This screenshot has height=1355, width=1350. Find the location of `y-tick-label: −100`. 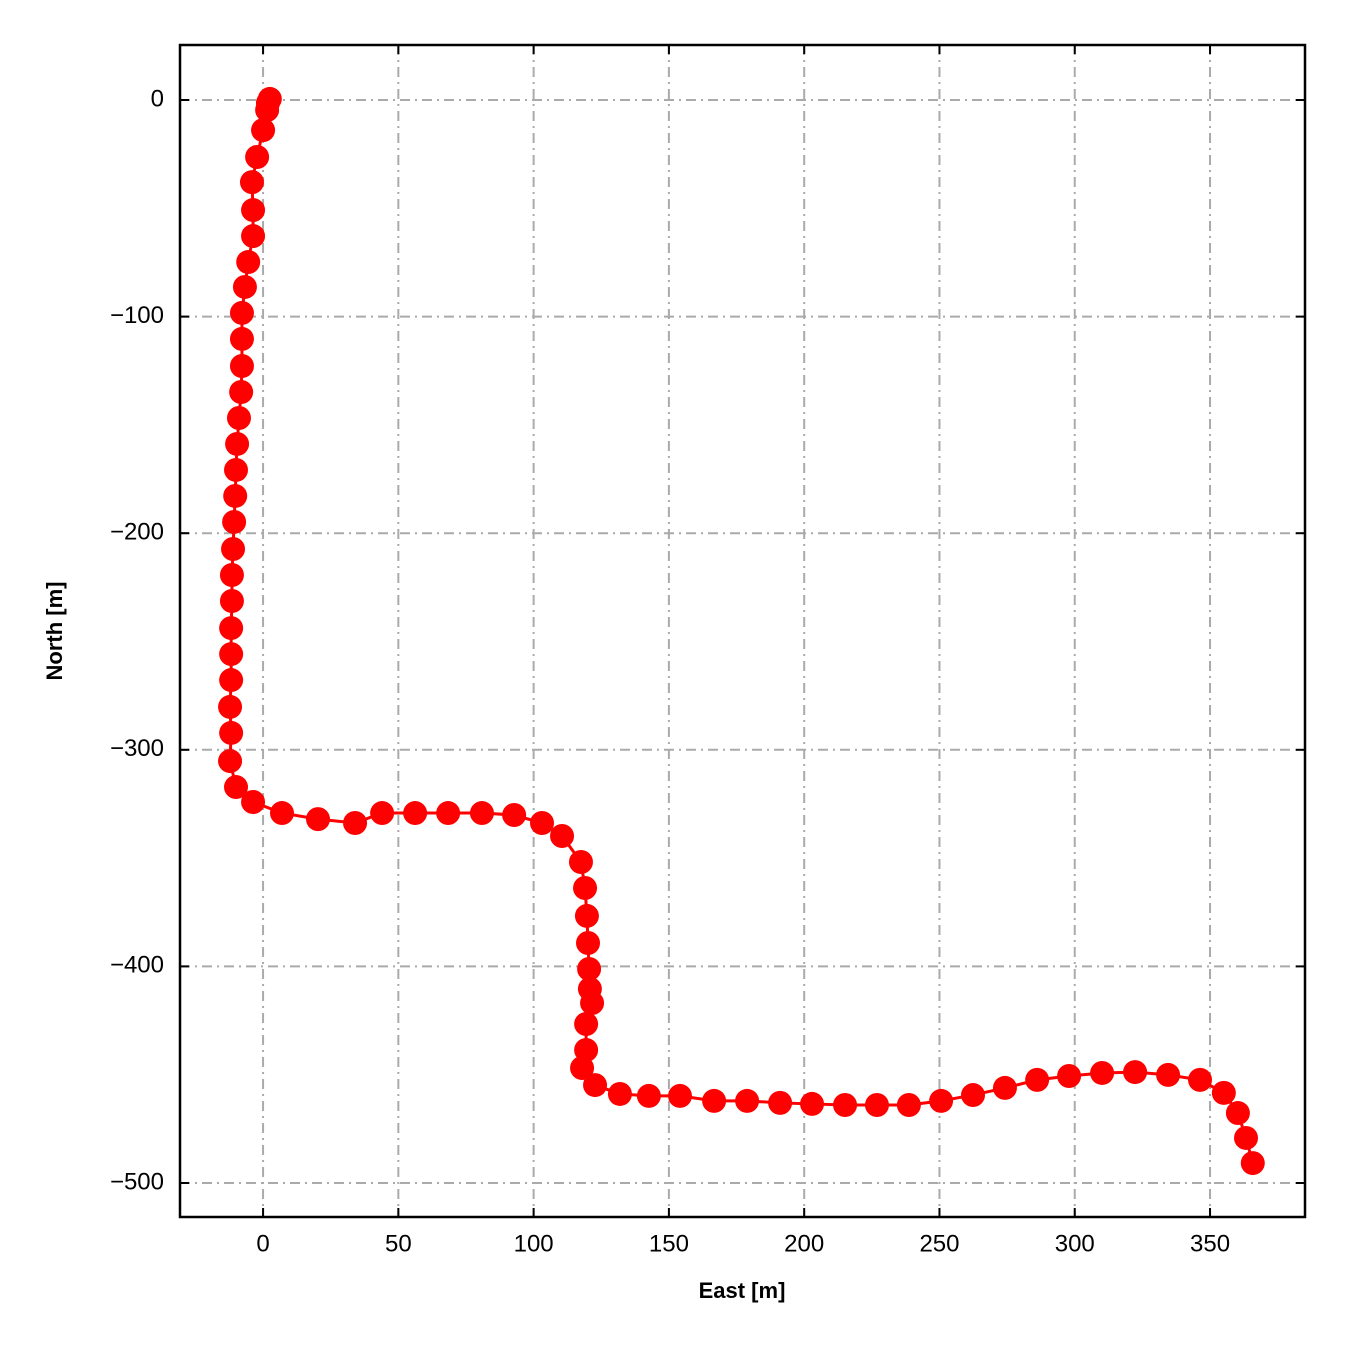

y-tick-label: −100 is located at coordinates (137, 315).